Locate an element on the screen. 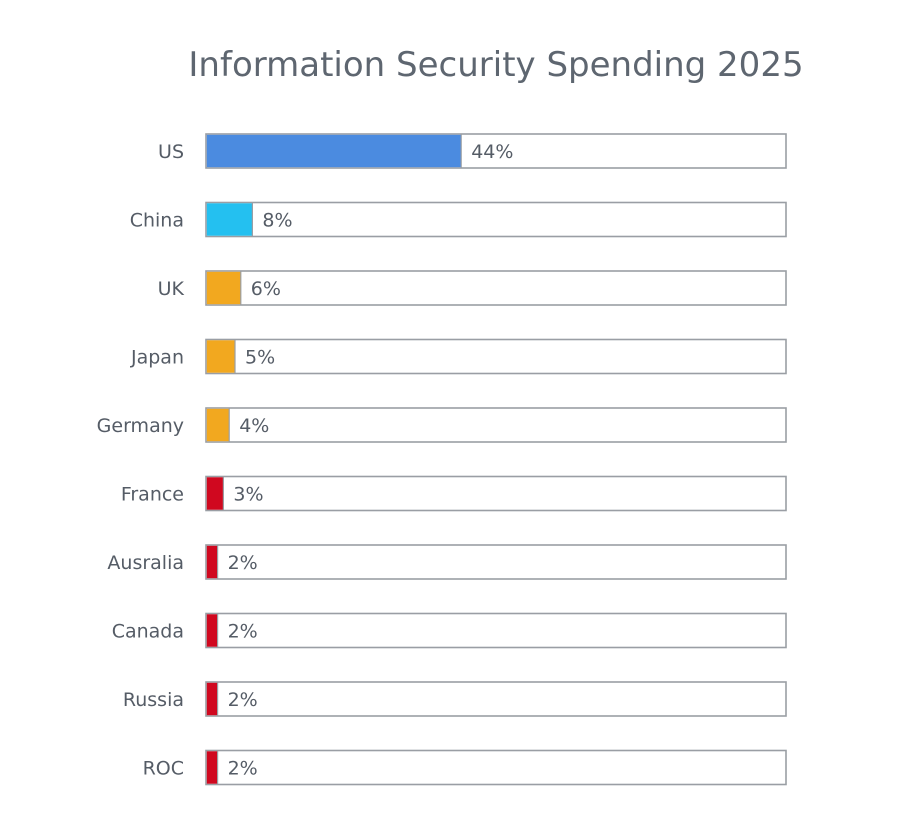  value-label-roc: 2% is located at coordinates (243, 769).